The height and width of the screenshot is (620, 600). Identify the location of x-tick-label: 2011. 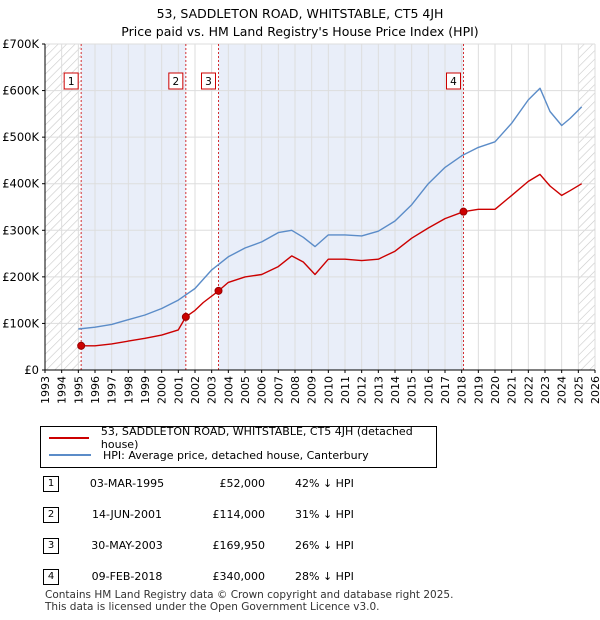
(345, 390).